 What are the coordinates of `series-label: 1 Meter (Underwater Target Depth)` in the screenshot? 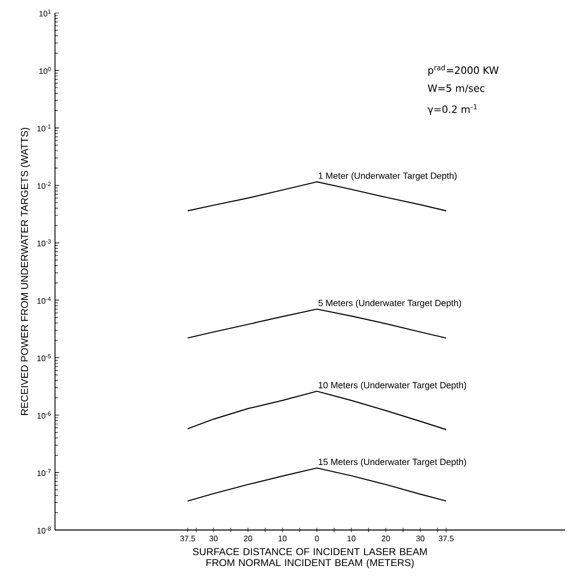 It's located at (387, 176).